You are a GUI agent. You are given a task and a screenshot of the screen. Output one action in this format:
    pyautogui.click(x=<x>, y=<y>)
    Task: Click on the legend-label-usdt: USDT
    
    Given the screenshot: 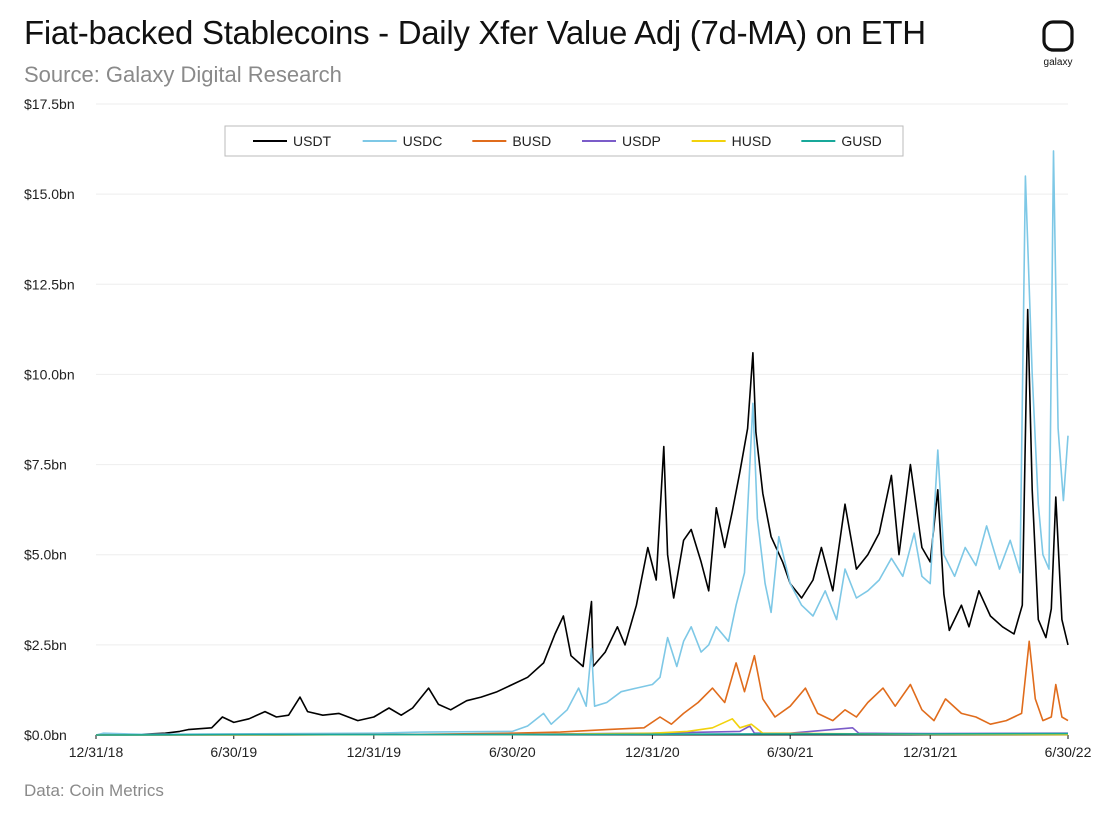 What is the action you would take?
    pyautogui.click(x=312, y=141)
    